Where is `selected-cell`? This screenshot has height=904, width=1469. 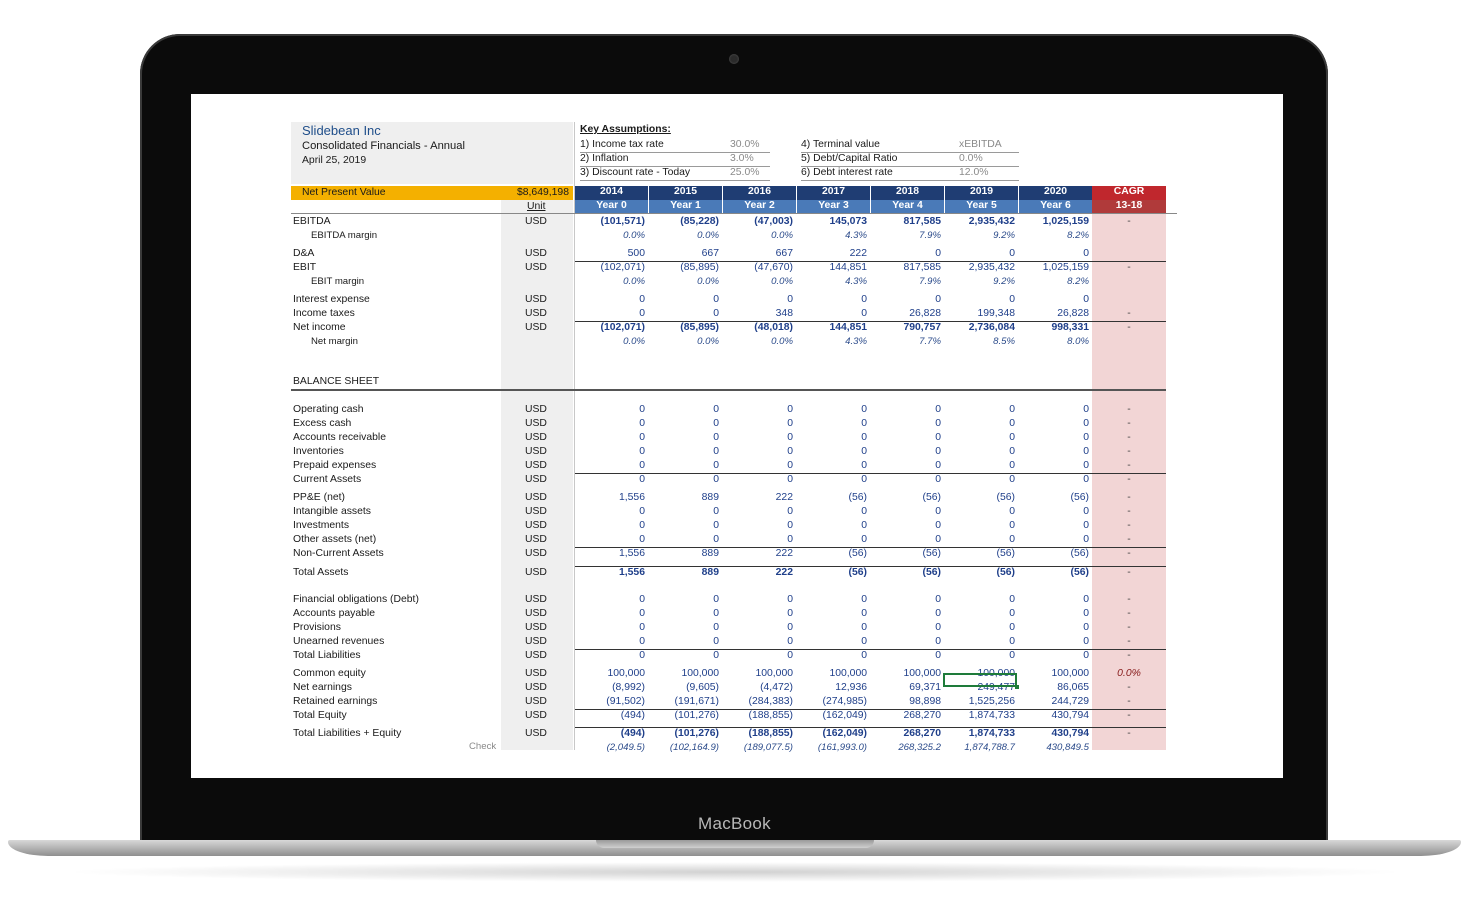
selected-cell is located at coordinates (980, 680).